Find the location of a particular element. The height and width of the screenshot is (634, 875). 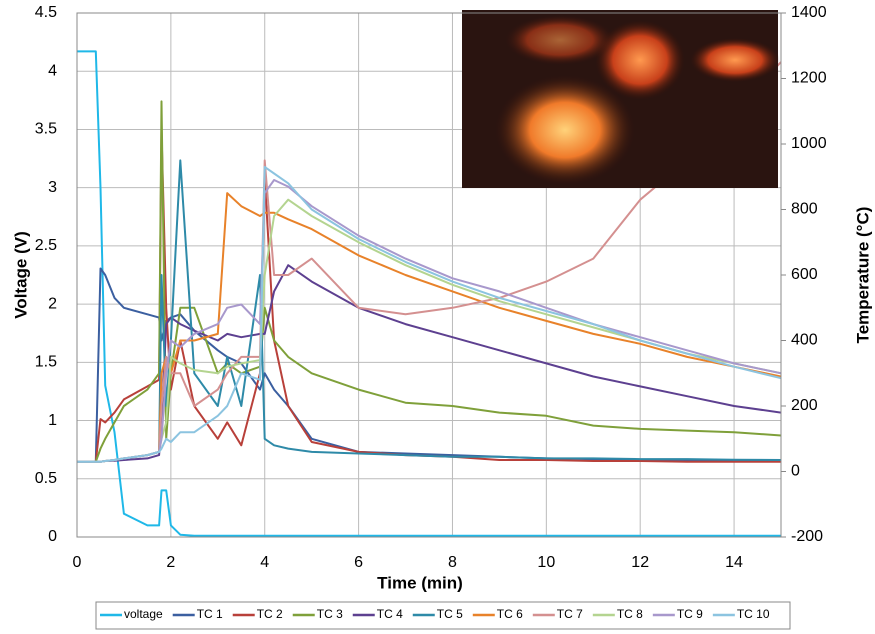

x-tick-label: 6 is located at coordinates (358, 562).